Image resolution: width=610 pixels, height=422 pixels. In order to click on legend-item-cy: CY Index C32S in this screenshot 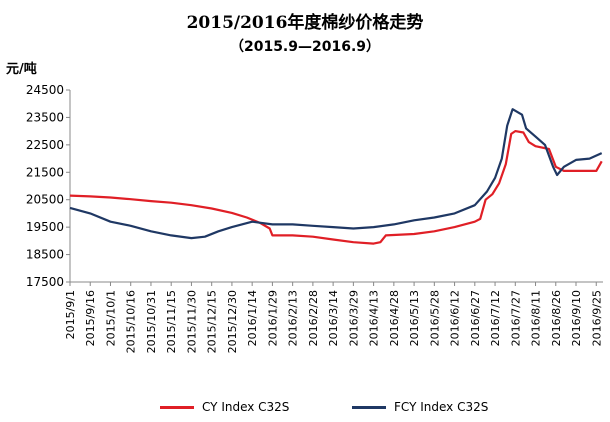, I will do `click(224, 407)`.